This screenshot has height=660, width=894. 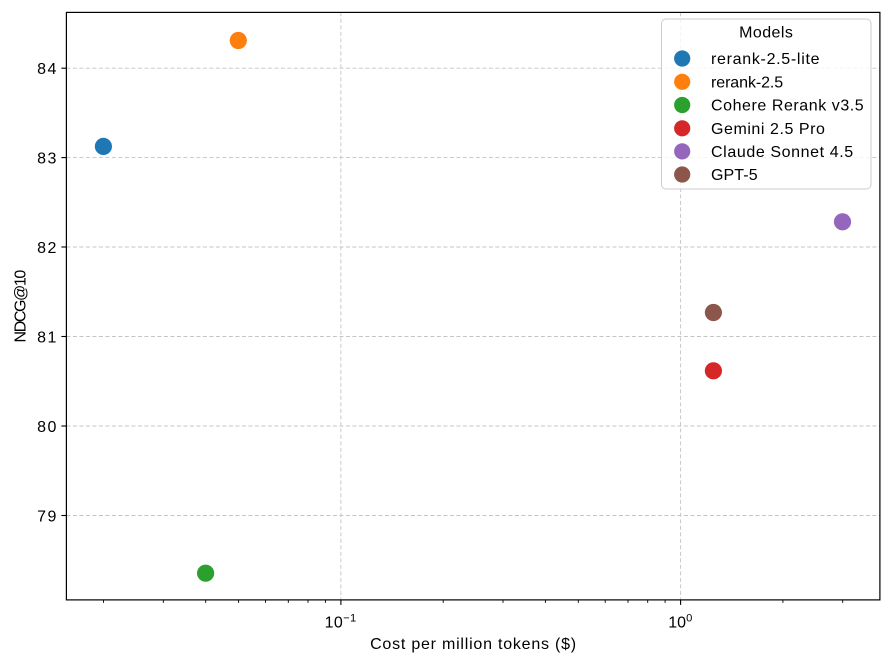 I want to click on svg-text: Cohere Rerank v3.5, so click(x=787, y=106).